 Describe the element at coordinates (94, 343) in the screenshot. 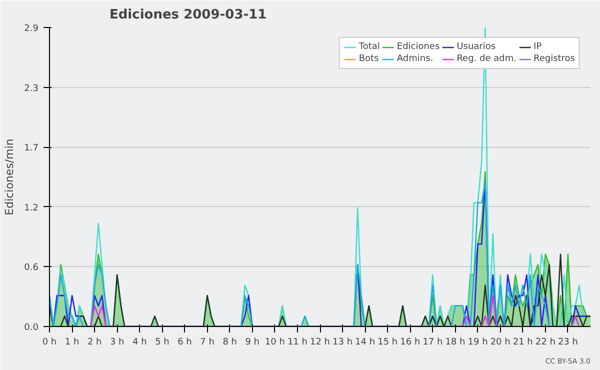

I see `x-tick-label: 2 h` at that location.